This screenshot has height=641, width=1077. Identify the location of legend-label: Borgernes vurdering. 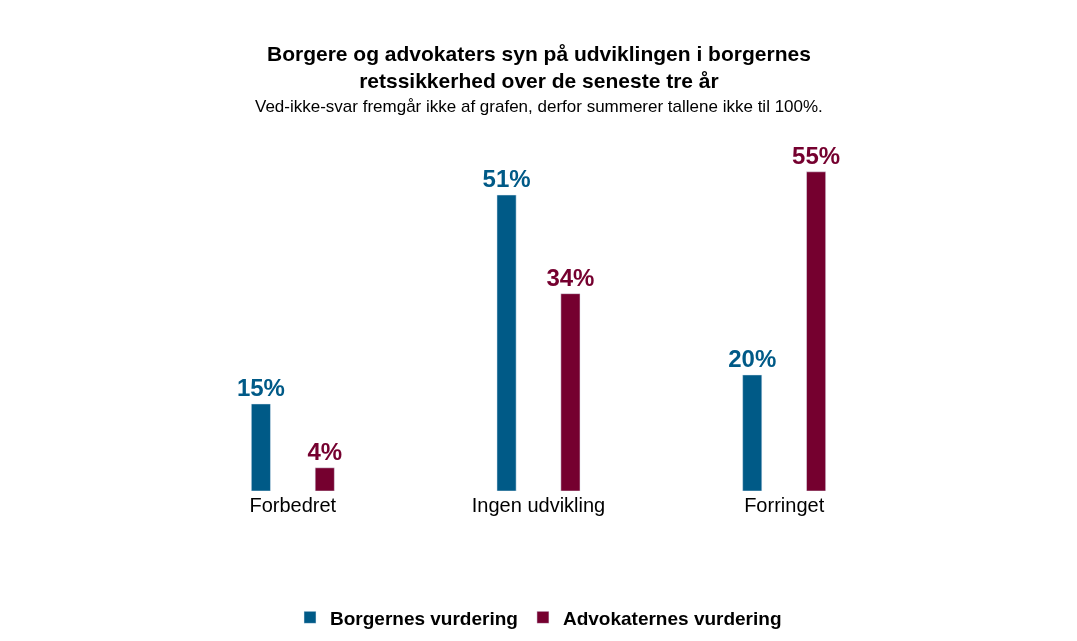
(424, 618).